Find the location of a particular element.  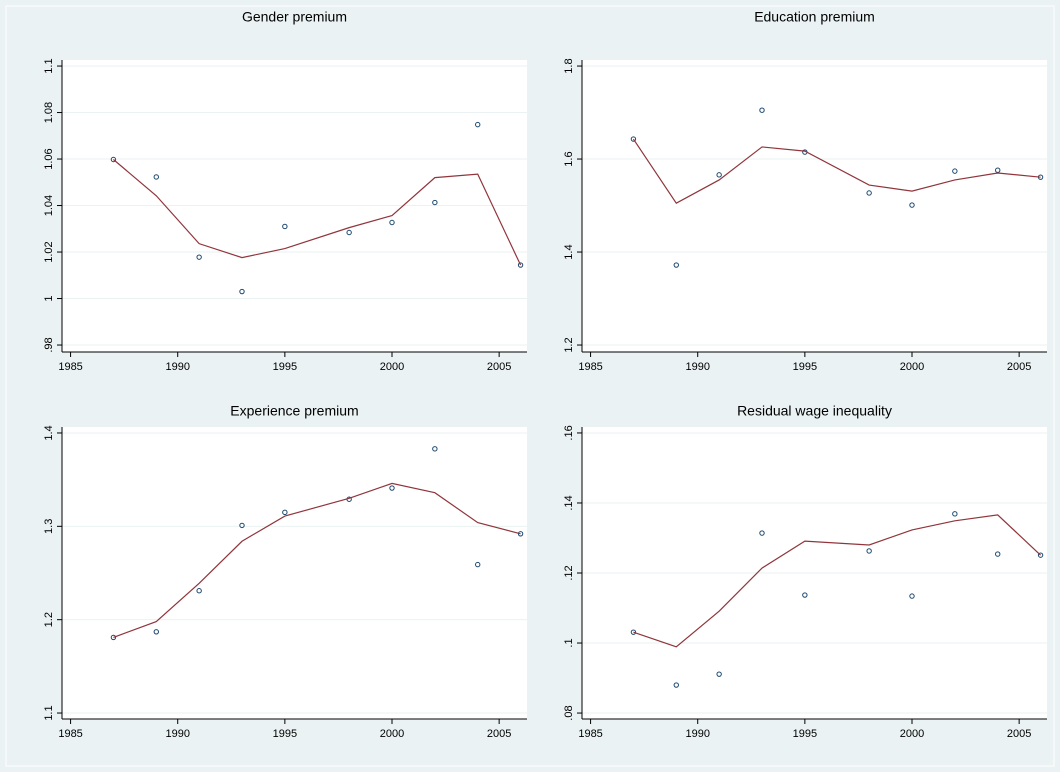

y-tick-label: .08 is located at coordinates (569, 712).